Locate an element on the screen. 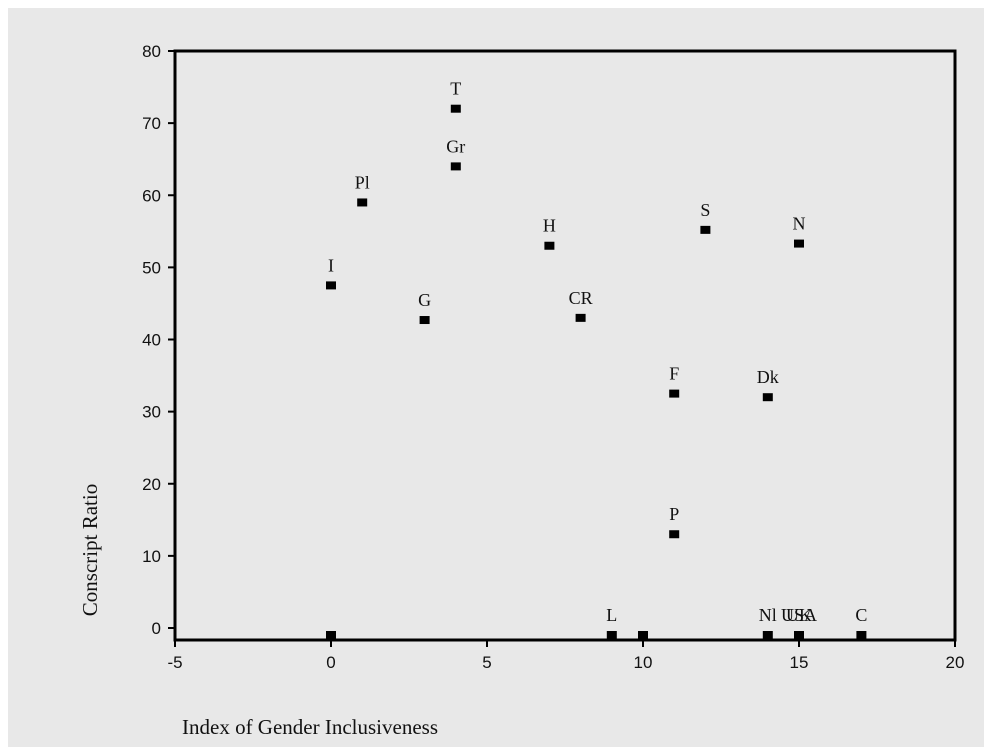 This screenshot has width=992, height=747. point-label: L is located at coordinates (611, 615).